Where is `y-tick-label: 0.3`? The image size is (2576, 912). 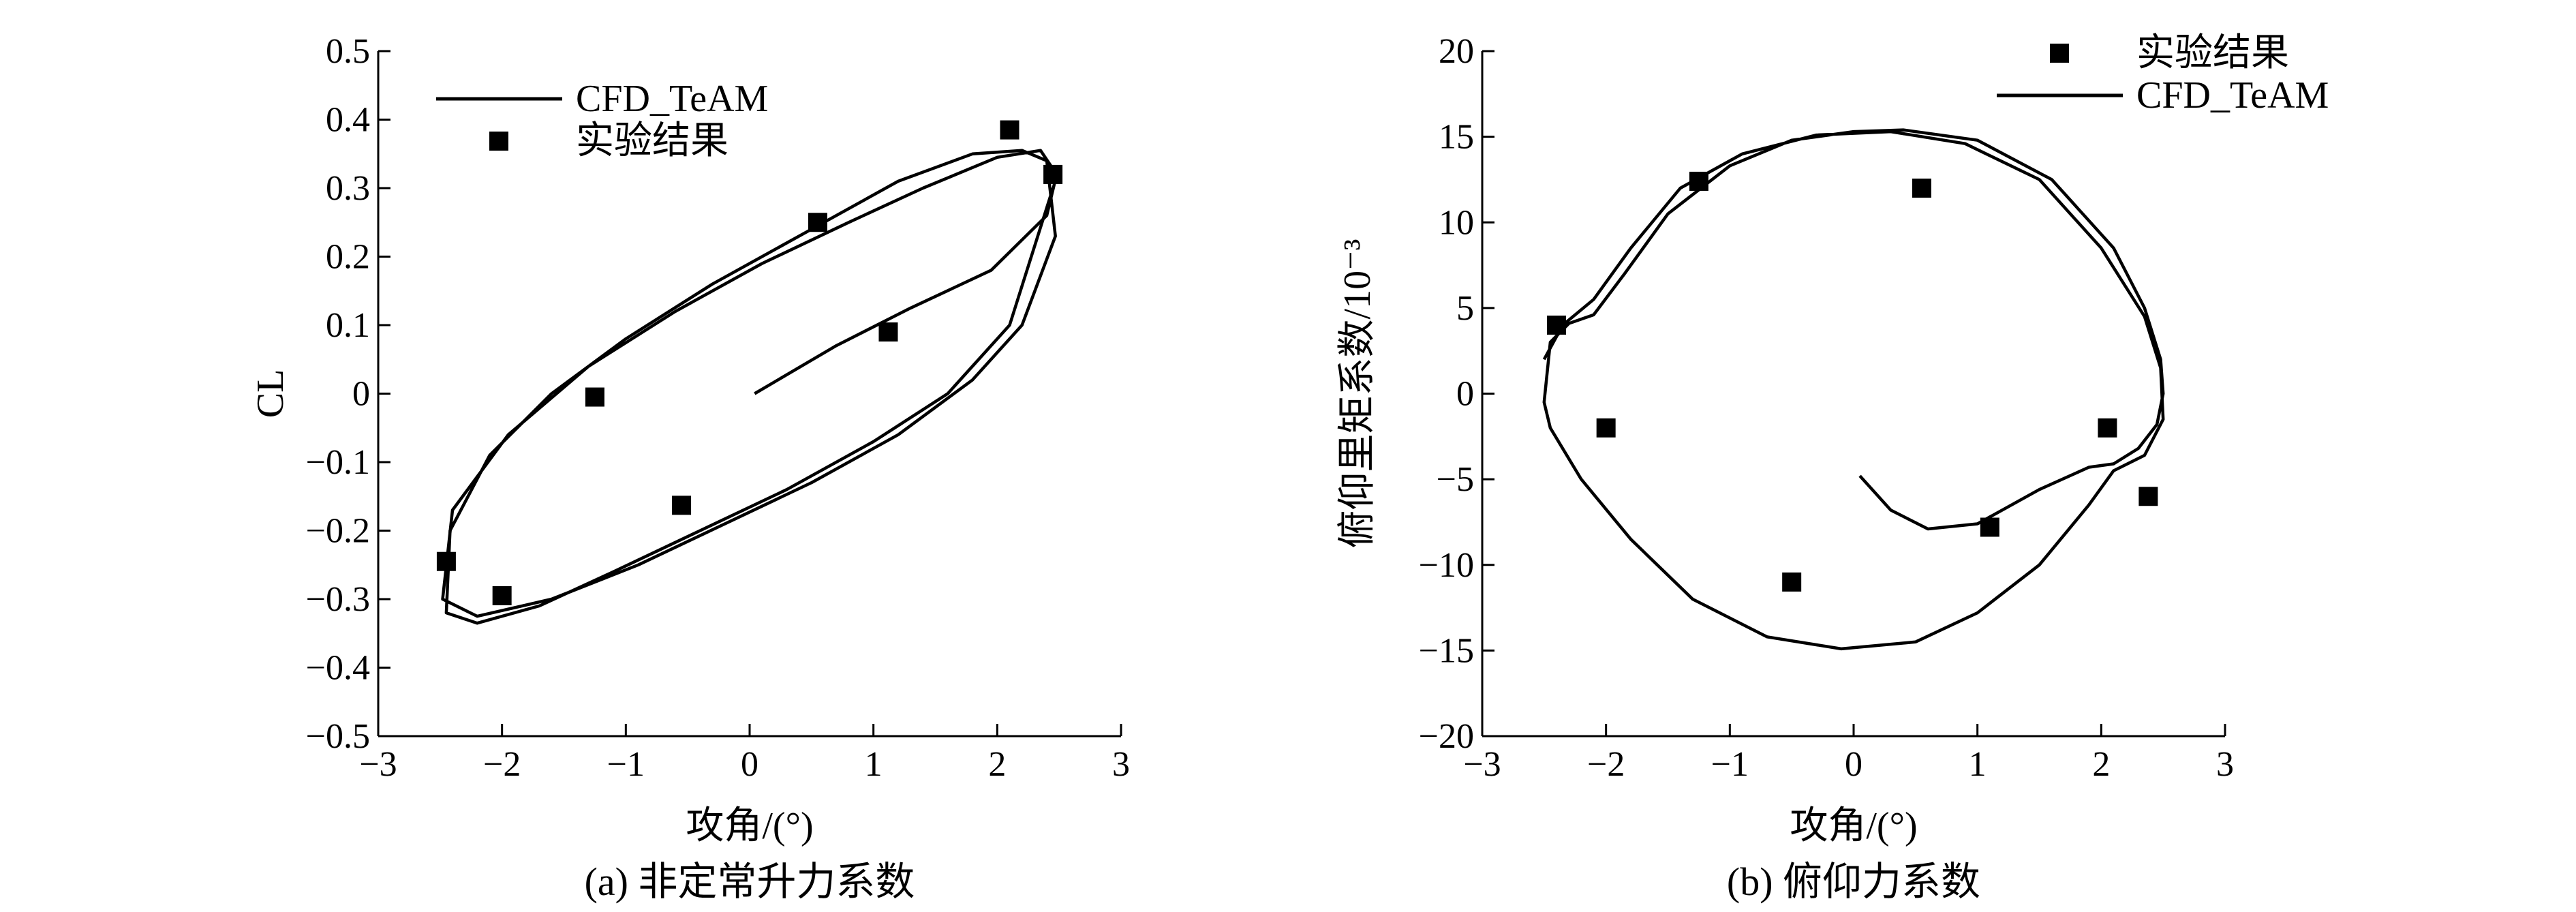
y-tick-label: 0.3 is located at coordinates (348, 188).